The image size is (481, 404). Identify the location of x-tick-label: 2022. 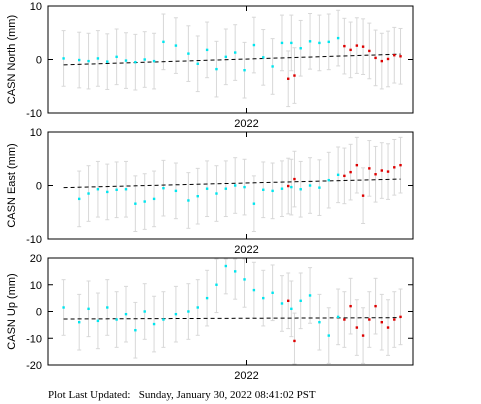
(246, 124).